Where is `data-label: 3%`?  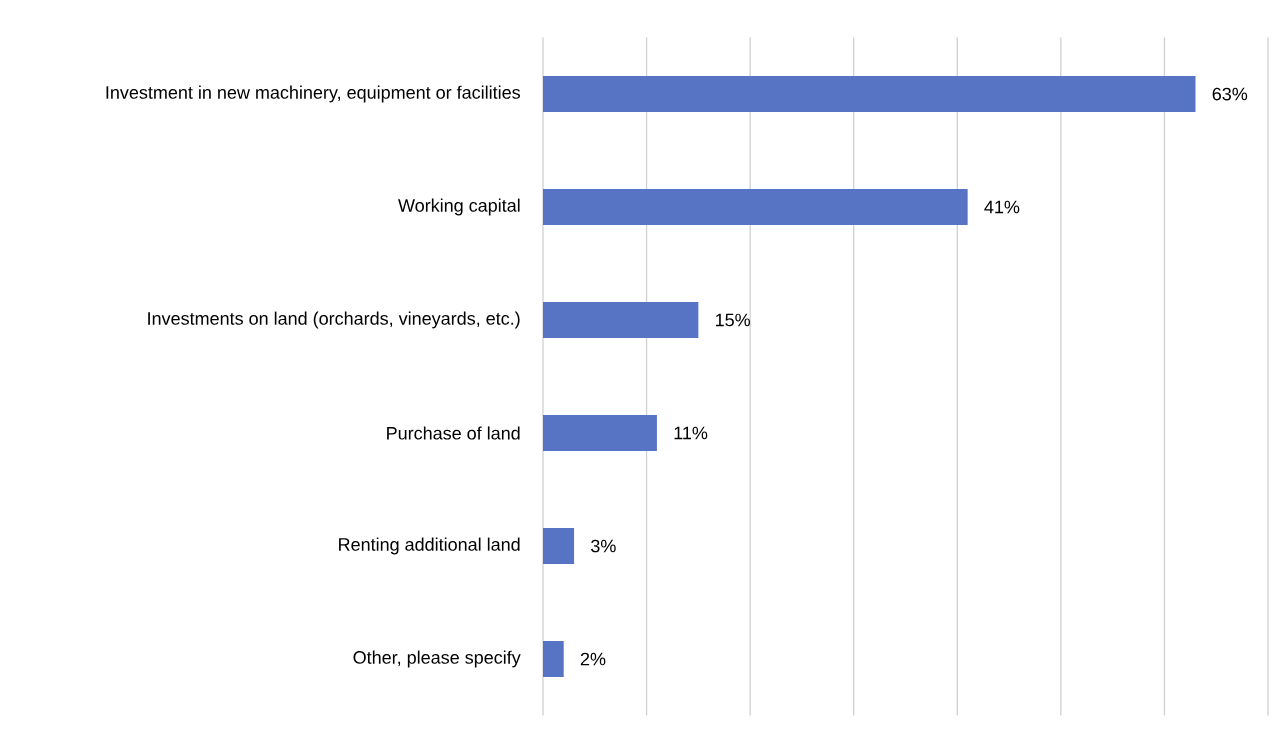
data-label: 3% is located at coordinates (603, 546).